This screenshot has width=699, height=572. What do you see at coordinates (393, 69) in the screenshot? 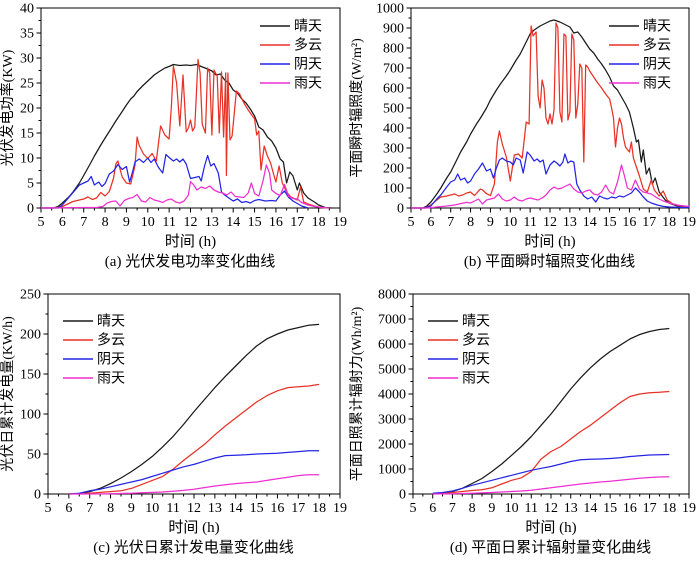
I see `y-tick-label: 700` at bounding box center [393, 69].